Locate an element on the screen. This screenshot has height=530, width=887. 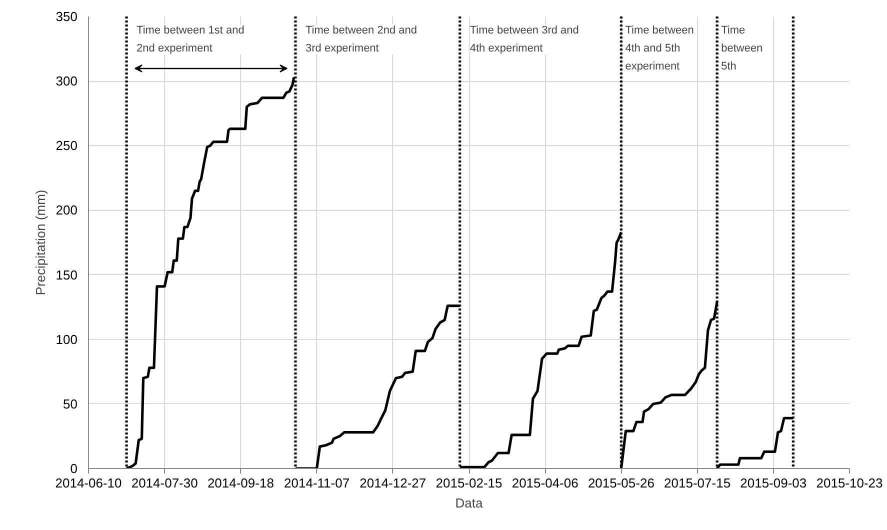
x-tick-label: 2015-04-06 is located at coordinates (545, 483).